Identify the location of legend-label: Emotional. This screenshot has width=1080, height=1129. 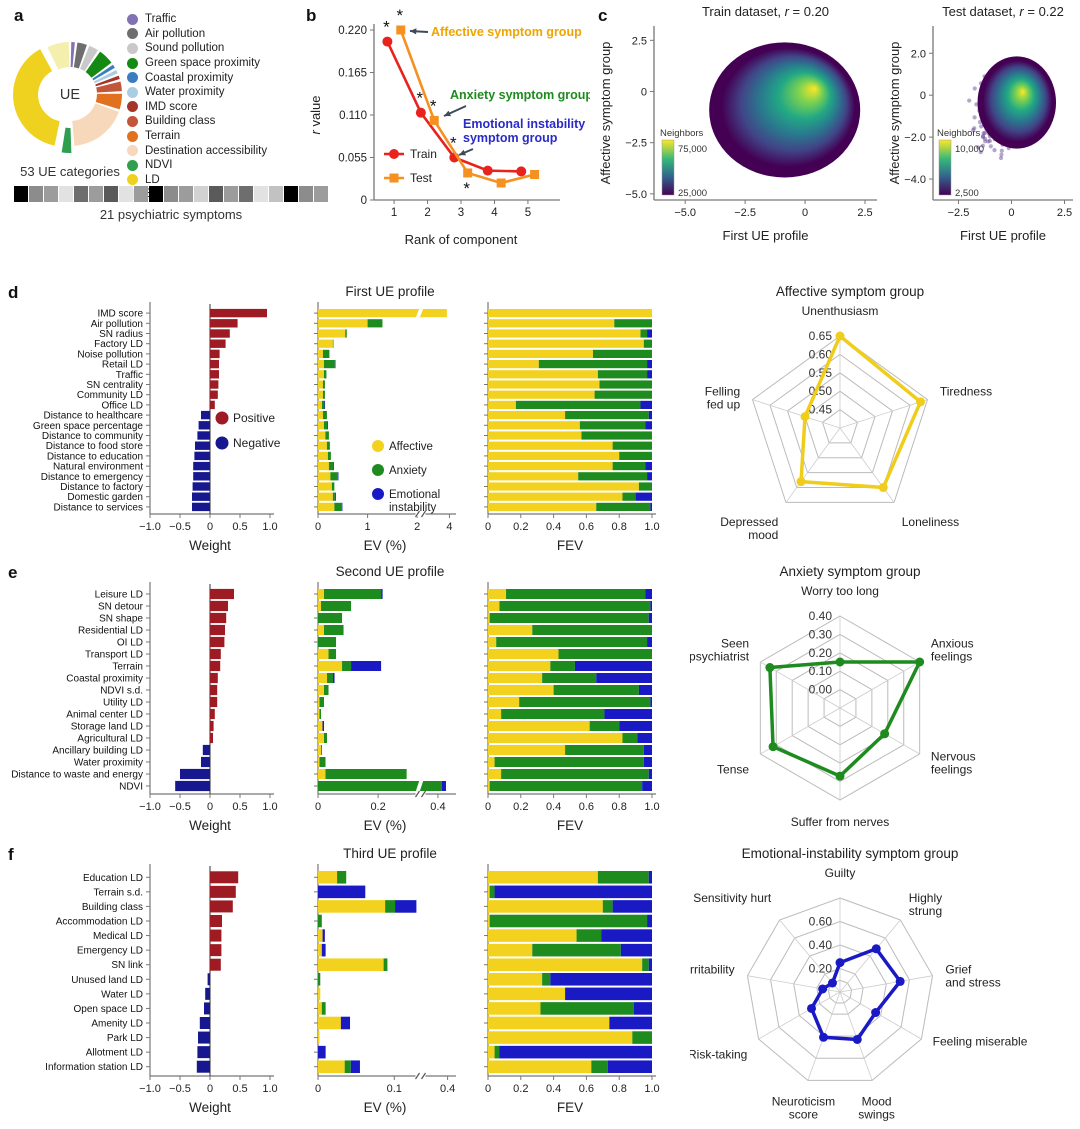
(414, 495).